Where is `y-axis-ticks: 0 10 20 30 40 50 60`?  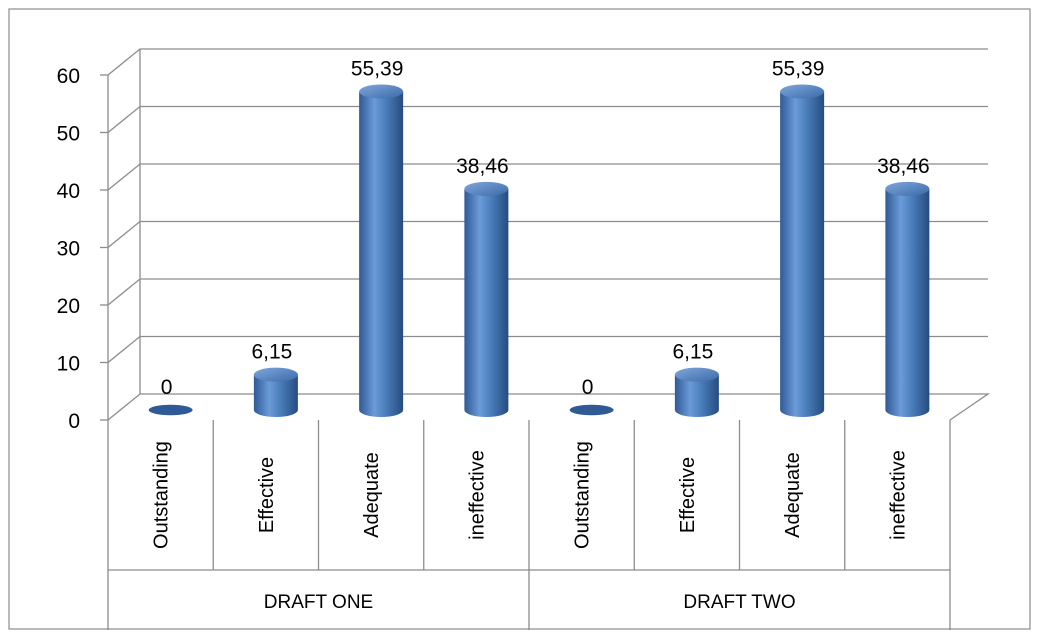
y-axis-ticks: 0 10 20 30 40 50 60 is located at coordinates (68, 249).